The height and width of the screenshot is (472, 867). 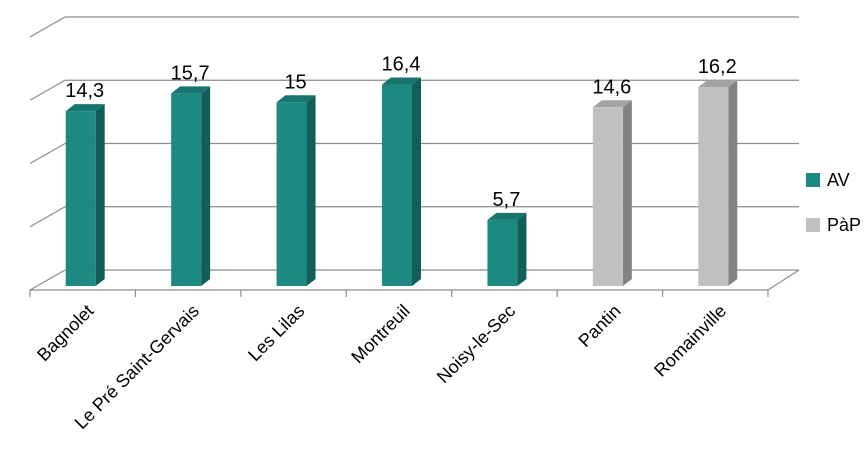 I want to click on bar-romainville, so click(x=718, y=183).